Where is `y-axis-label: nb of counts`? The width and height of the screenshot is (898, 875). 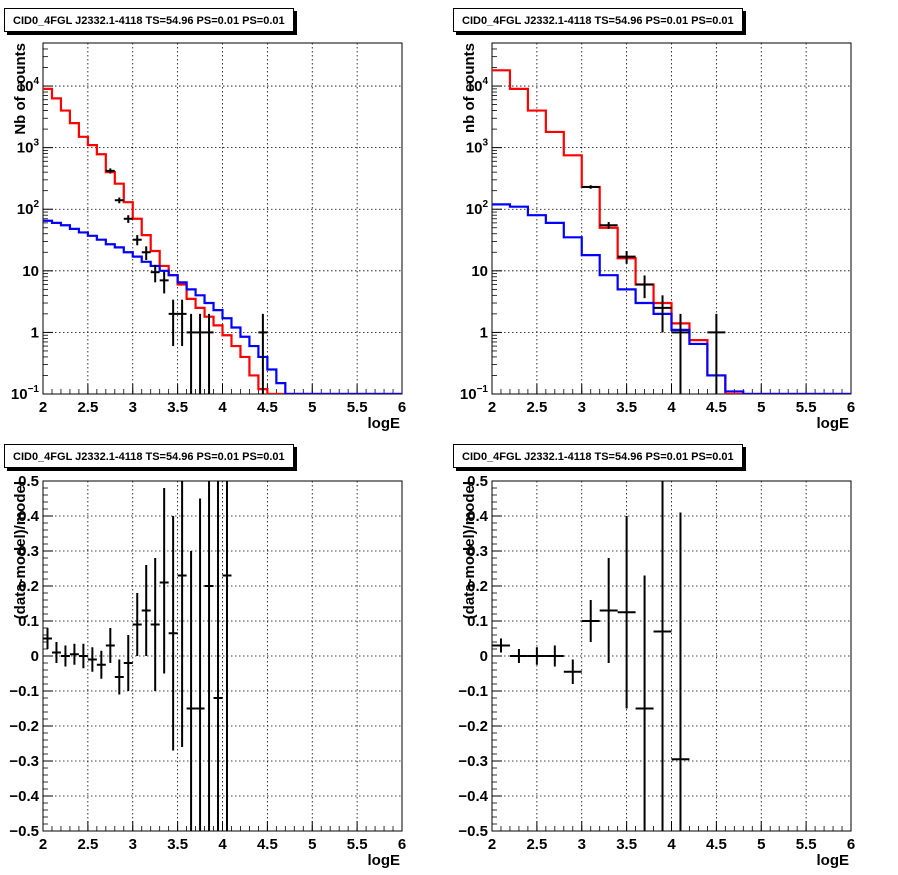 y-axis-label: nb of counts is located at coordinates (469, 88).